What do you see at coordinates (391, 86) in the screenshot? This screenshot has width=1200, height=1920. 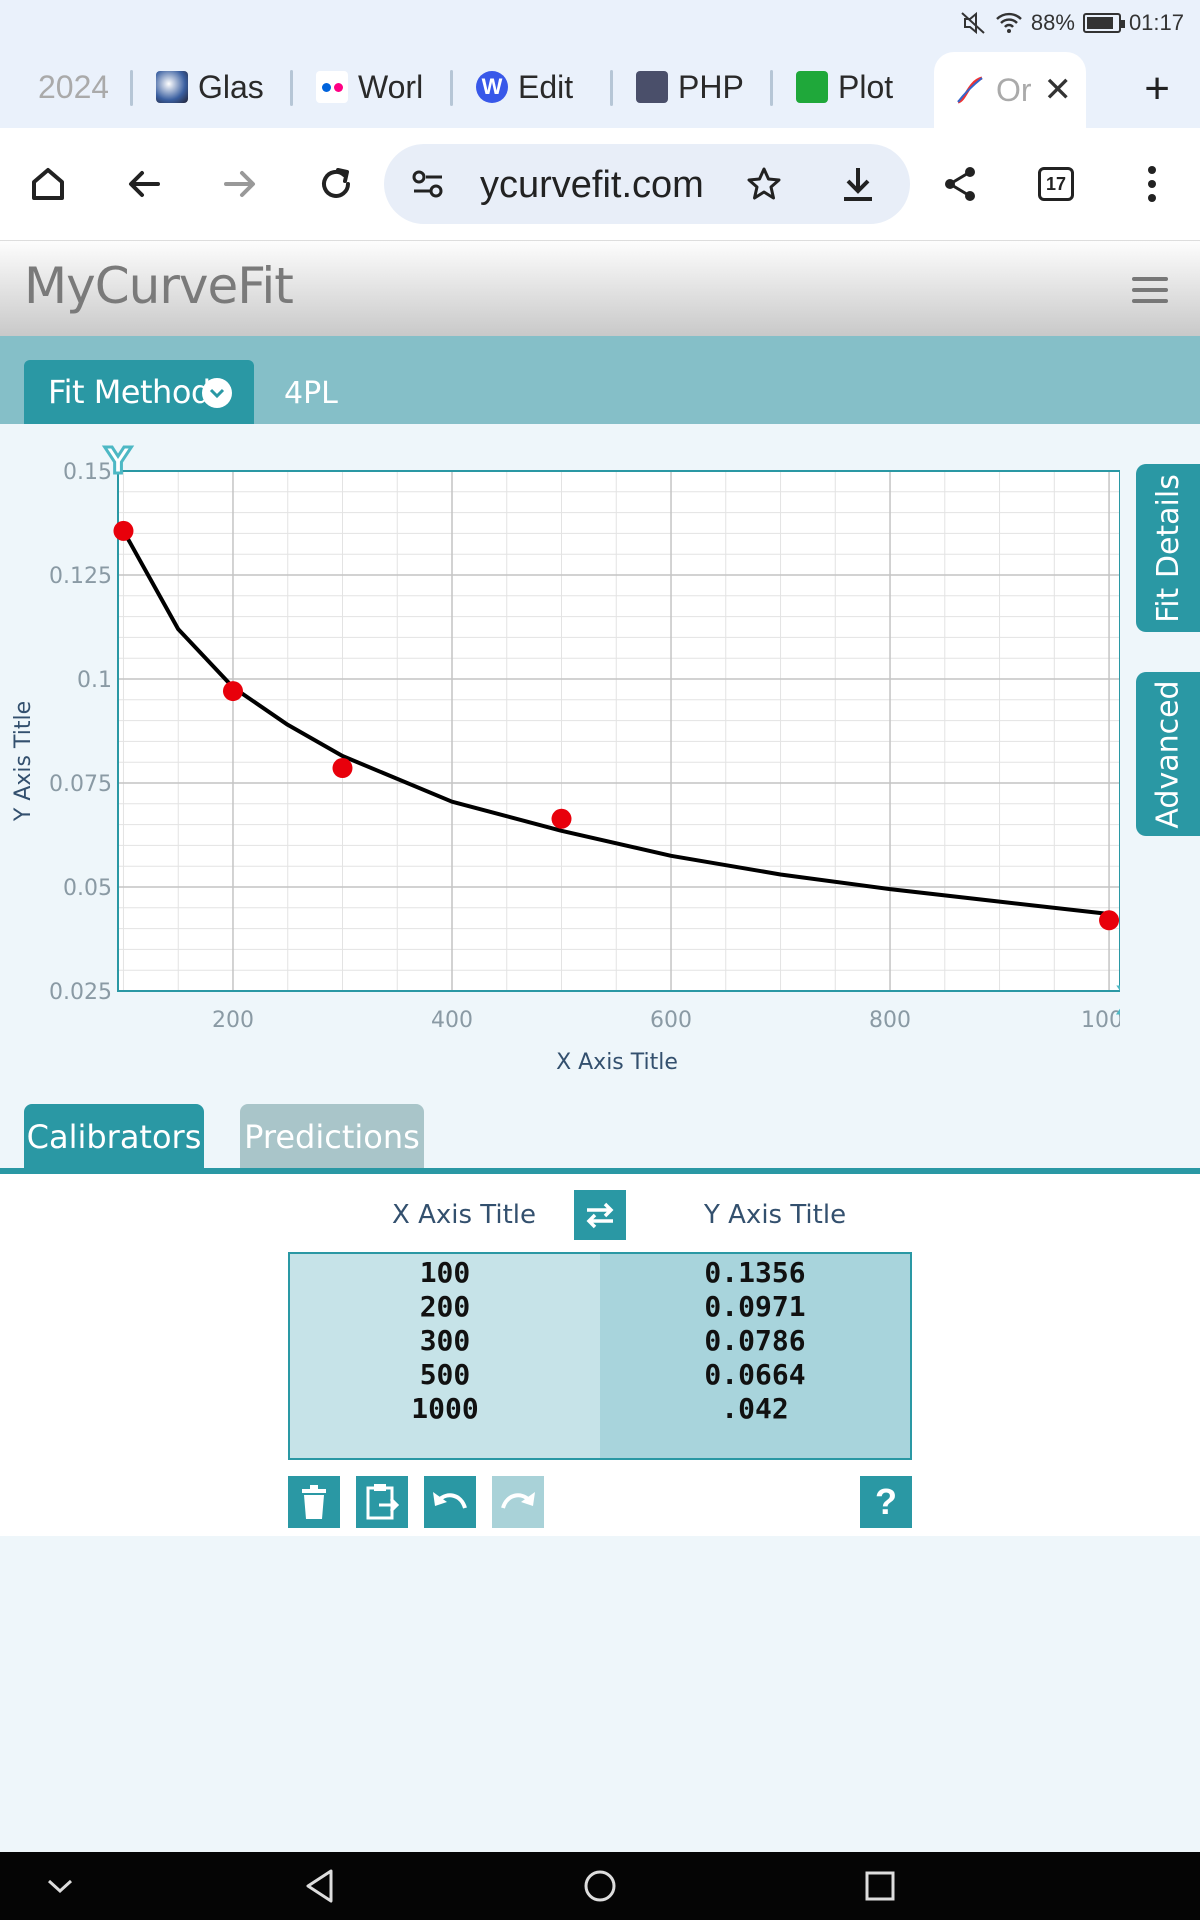 I see `tab-label: Worl` at bounding box center [391, 86].